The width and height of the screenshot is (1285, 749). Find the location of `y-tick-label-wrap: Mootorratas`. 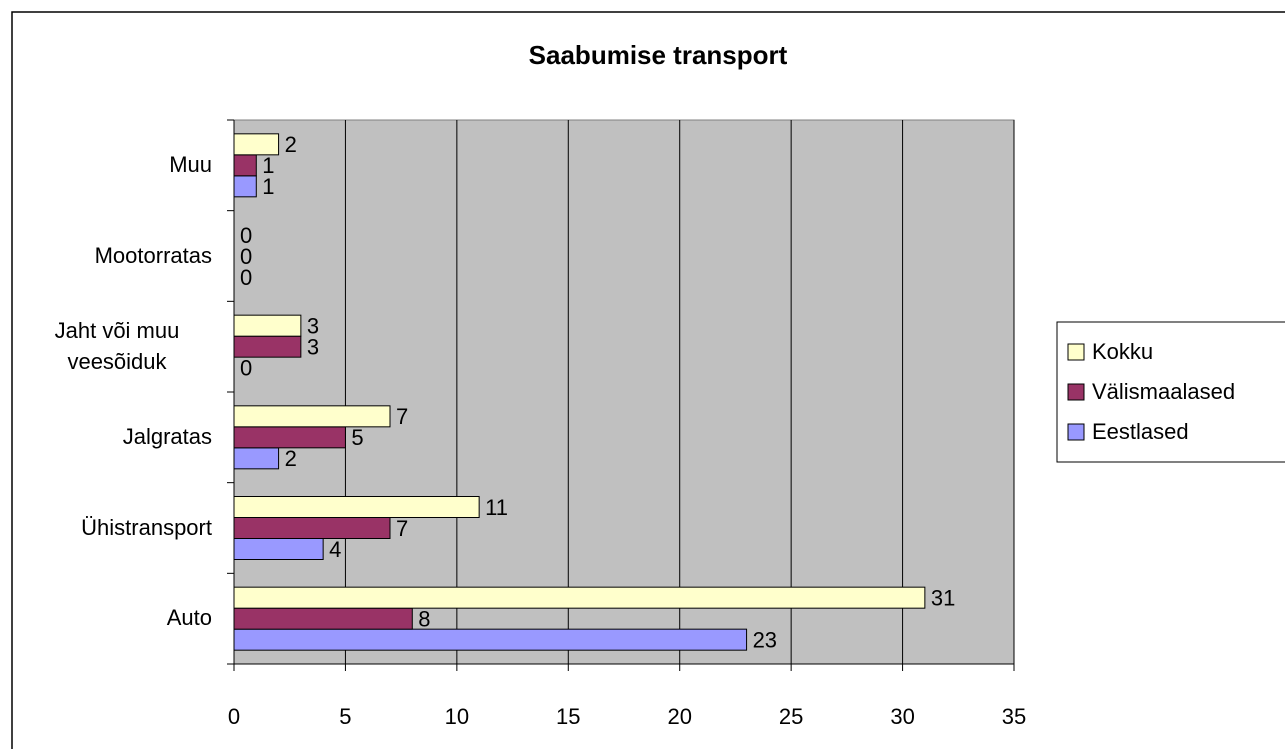

y-tick-label-wrap: Mootorratas is located at coordinates (112, 256).